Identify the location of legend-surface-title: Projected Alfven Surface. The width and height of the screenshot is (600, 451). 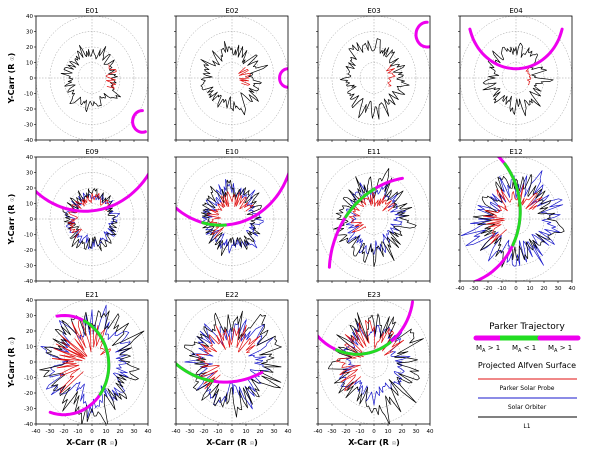
(527, 365).